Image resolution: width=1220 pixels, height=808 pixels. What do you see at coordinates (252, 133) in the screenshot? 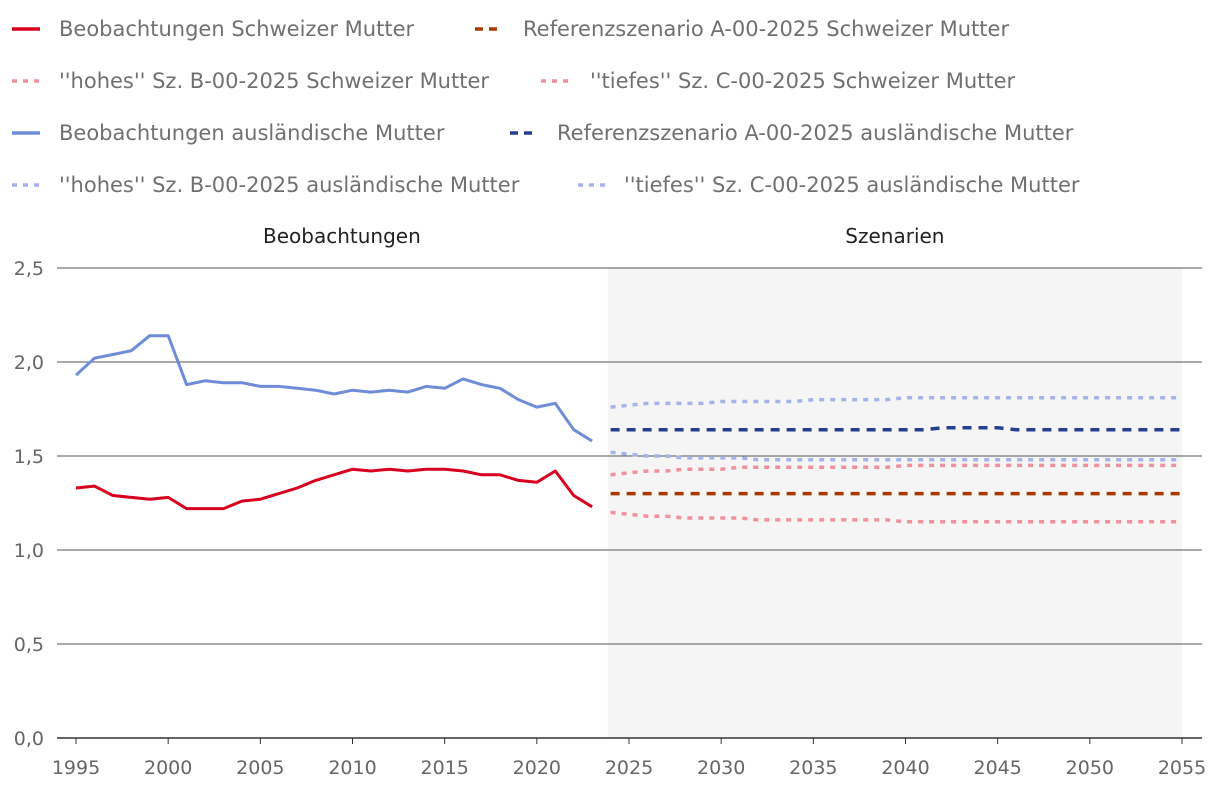
I see `legend-label: Beobachtungen ausländische Mutter` at bounding box center [252, 133].